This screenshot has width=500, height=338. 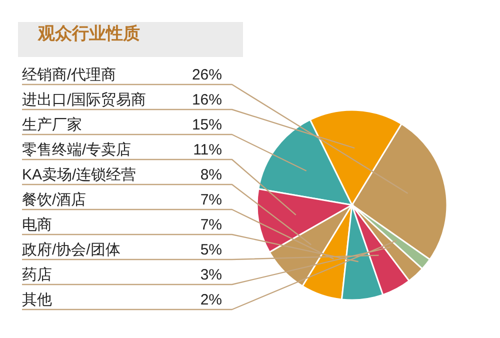 I want to click on slice-label: 进出口/国际贸易商, so click(x=84, y=100).